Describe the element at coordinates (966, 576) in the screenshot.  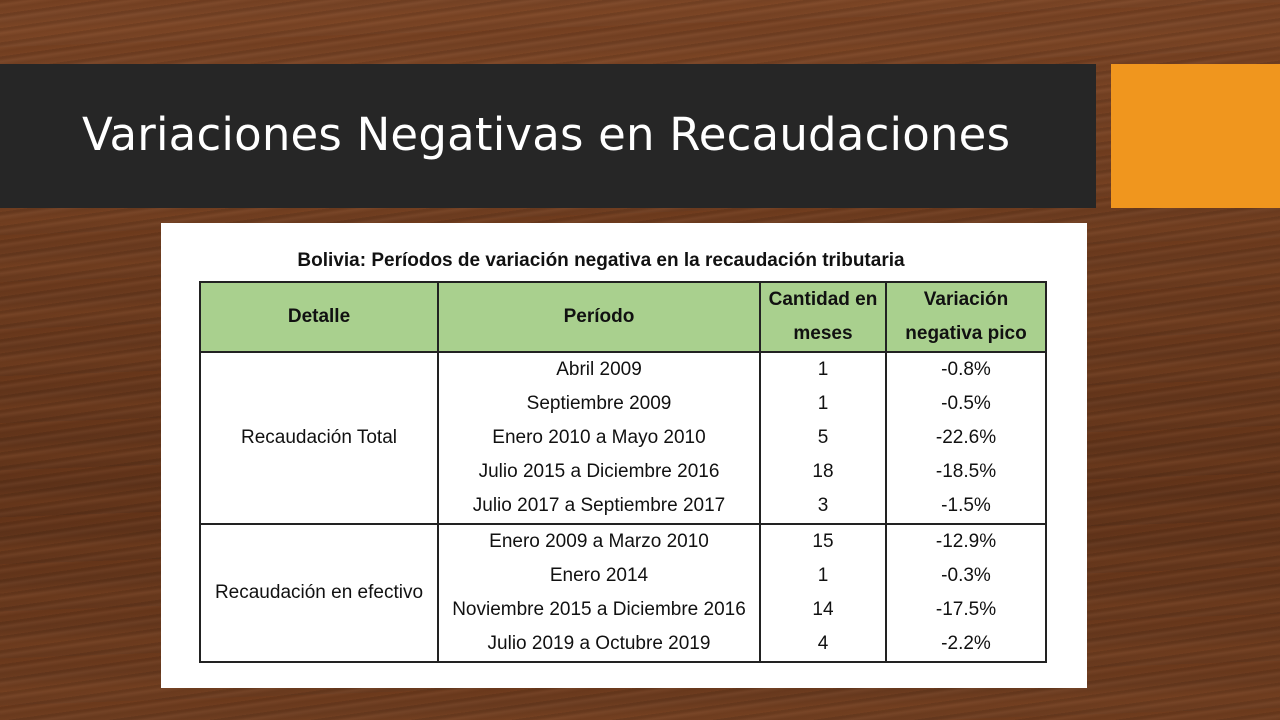
I see `cell-variacion: -0.3%` at that location.